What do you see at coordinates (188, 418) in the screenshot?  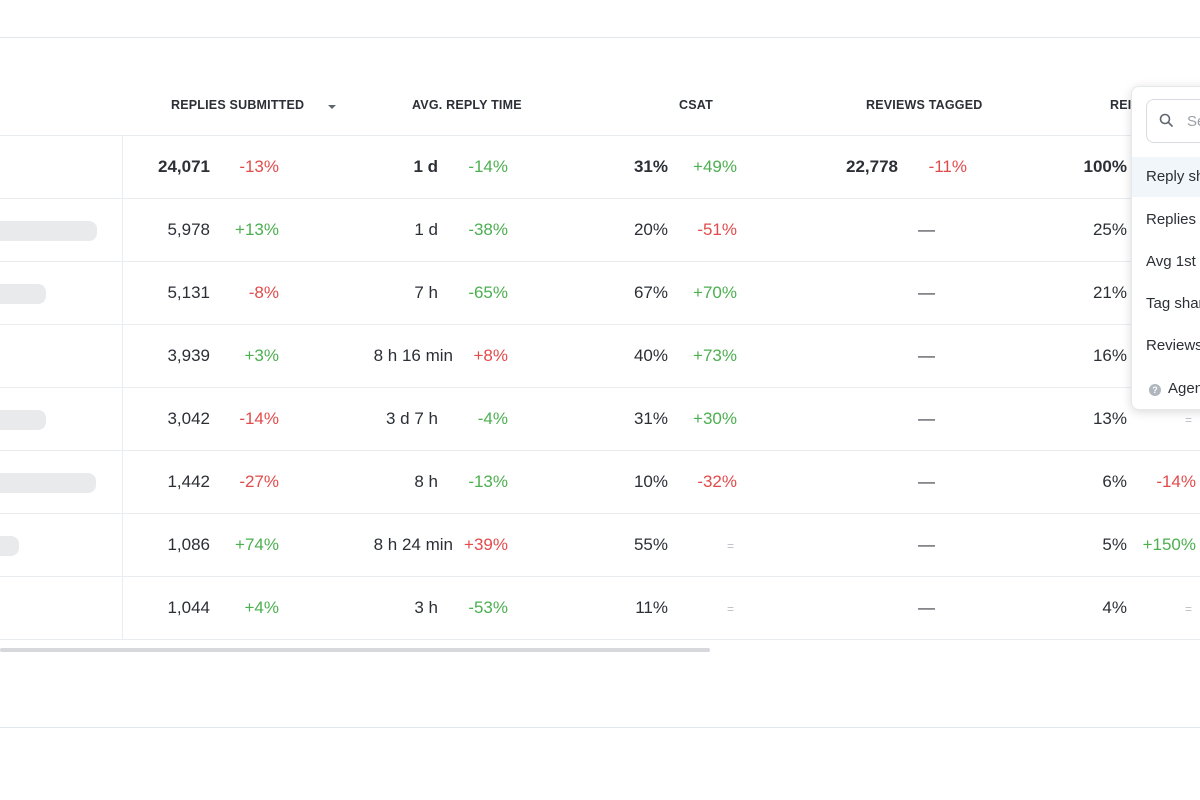 I see `replies-value: 3,042` at bounding box center [188, 418].